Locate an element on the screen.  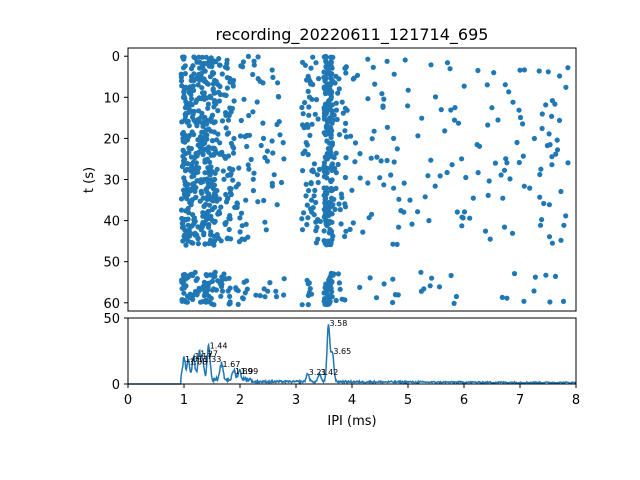
histogram-x-tick-label: 2 is located at coordinates (240, 400).